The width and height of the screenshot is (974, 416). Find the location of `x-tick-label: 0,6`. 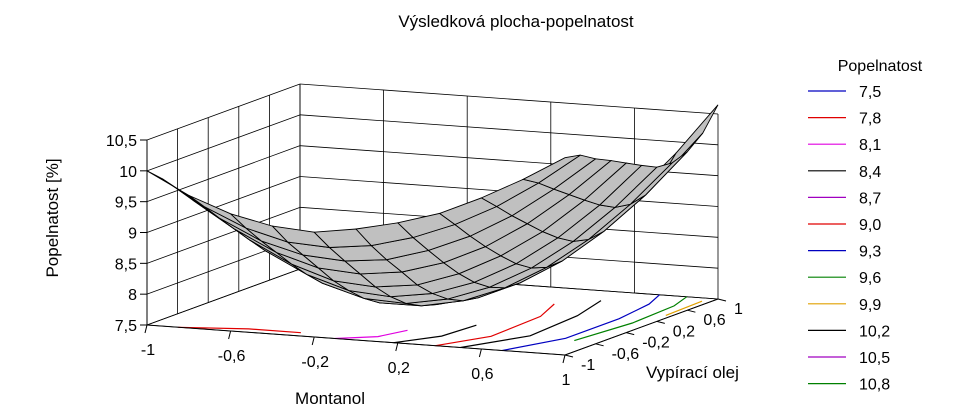

x-tick-label: 0,6 is located at coordinates (482, 374).